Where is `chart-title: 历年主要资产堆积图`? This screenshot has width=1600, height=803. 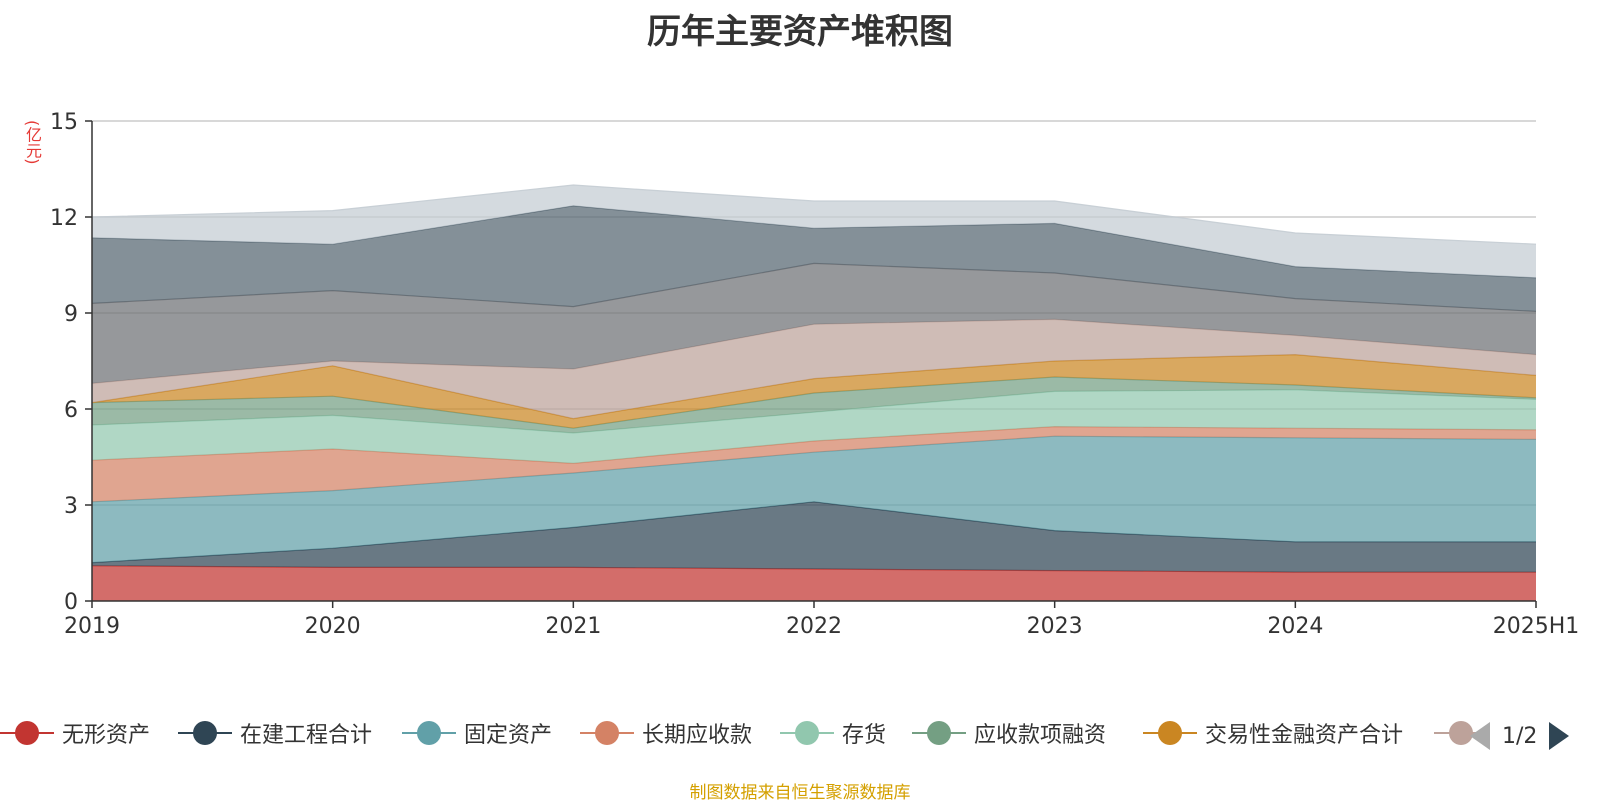 chart-title: 历年主要资产堆积图 is located at coordinates (800, 32).